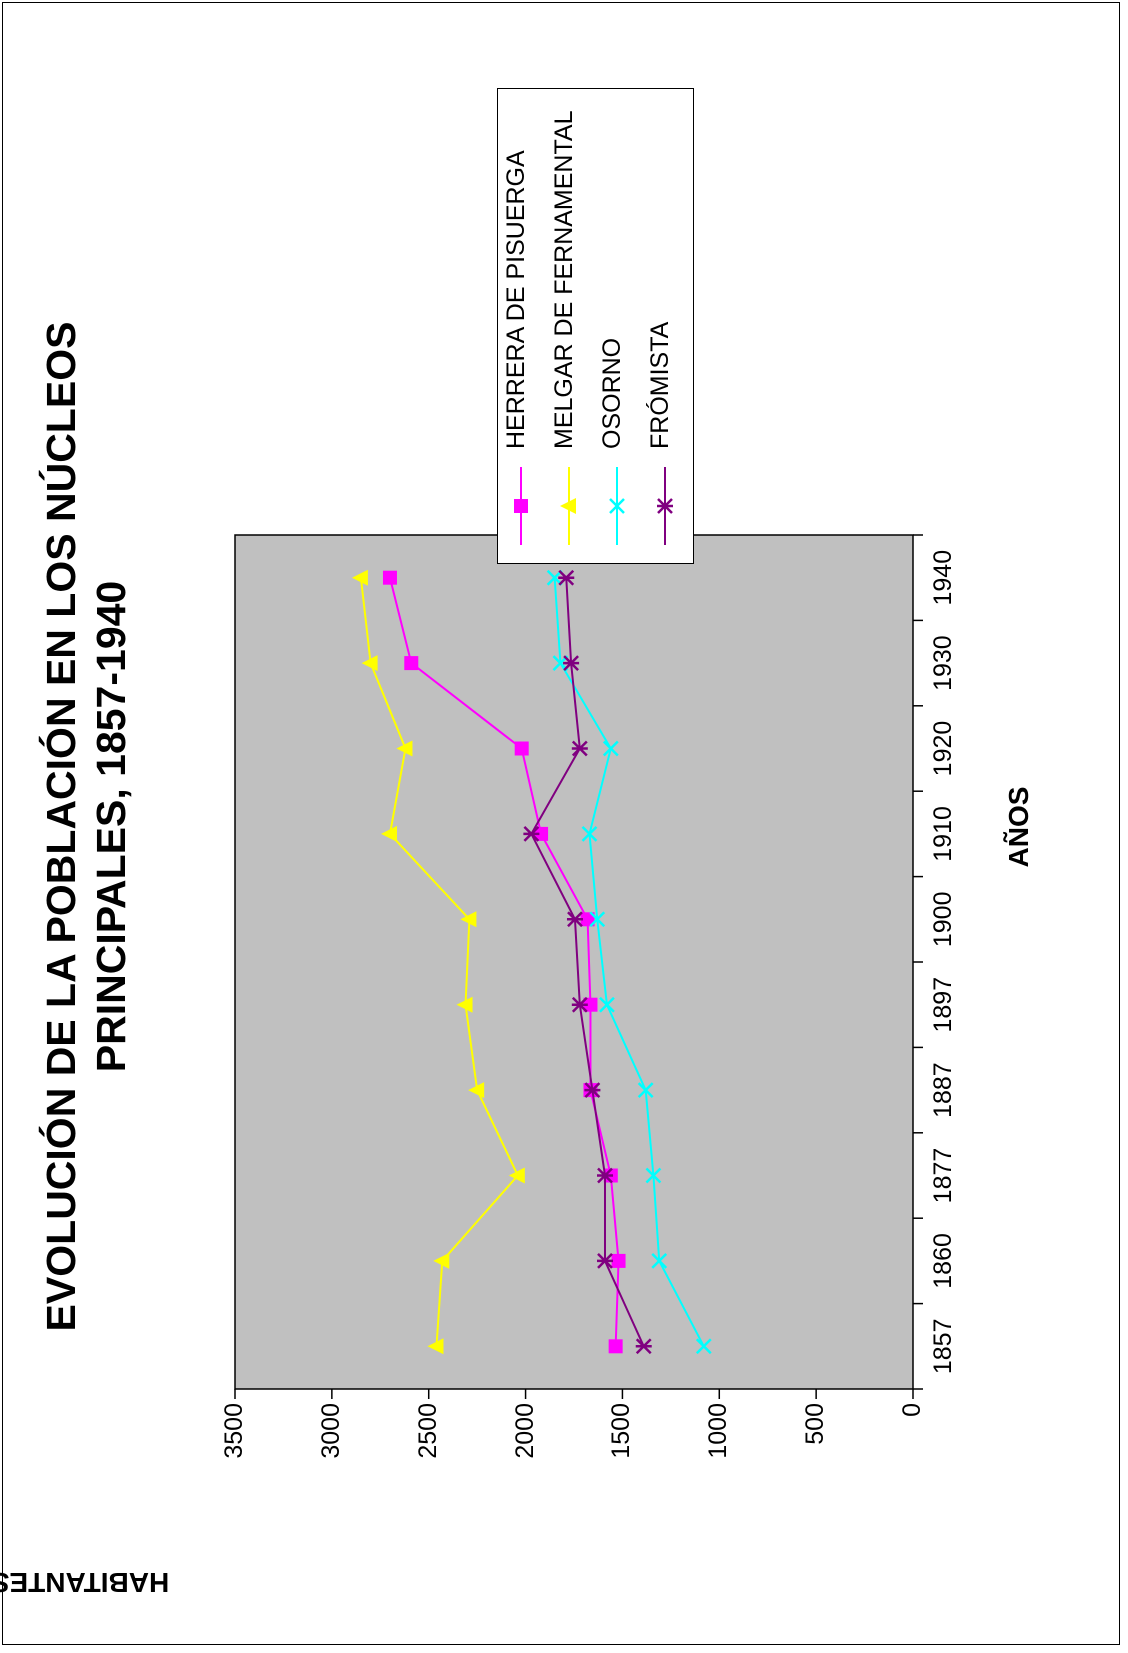 This screenshot has height=1653, width=1128. I want to click on legend-item-herrera: HERRERA DE PISUERGA, so click(521, 328).